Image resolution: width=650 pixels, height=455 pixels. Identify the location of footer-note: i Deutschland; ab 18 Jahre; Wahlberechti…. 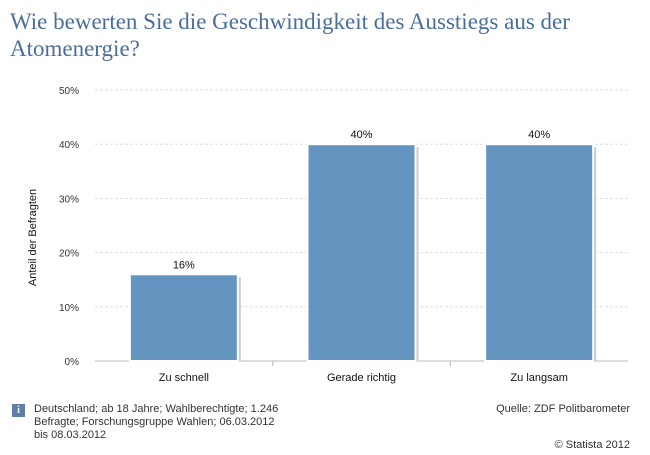
(148, 422).